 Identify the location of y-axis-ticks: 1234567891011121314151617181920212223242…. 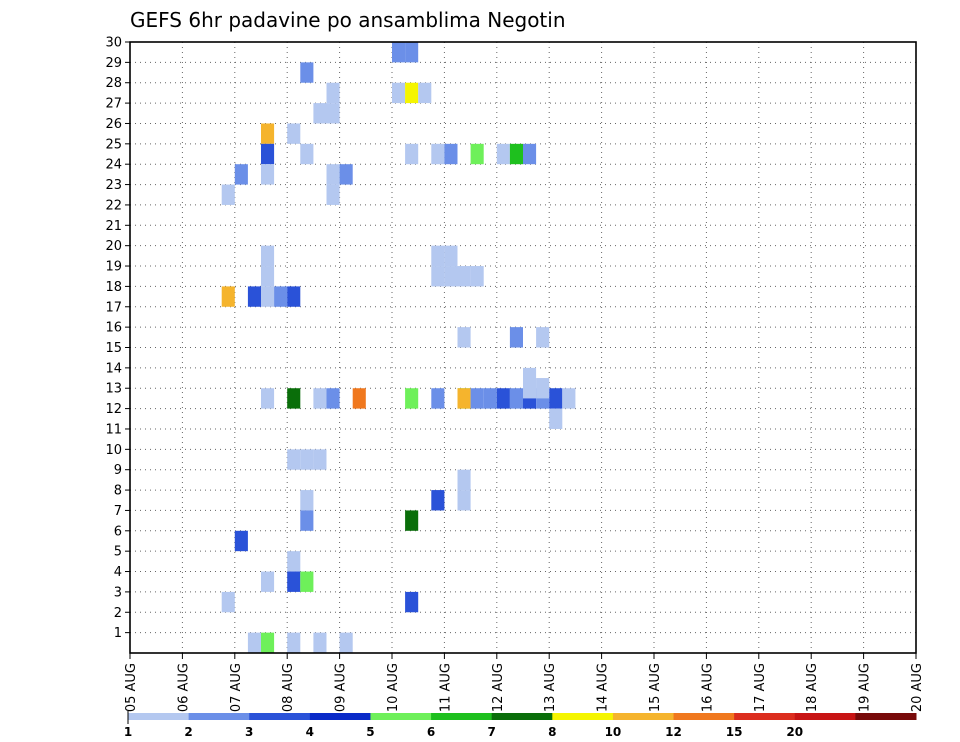
(117, 338).